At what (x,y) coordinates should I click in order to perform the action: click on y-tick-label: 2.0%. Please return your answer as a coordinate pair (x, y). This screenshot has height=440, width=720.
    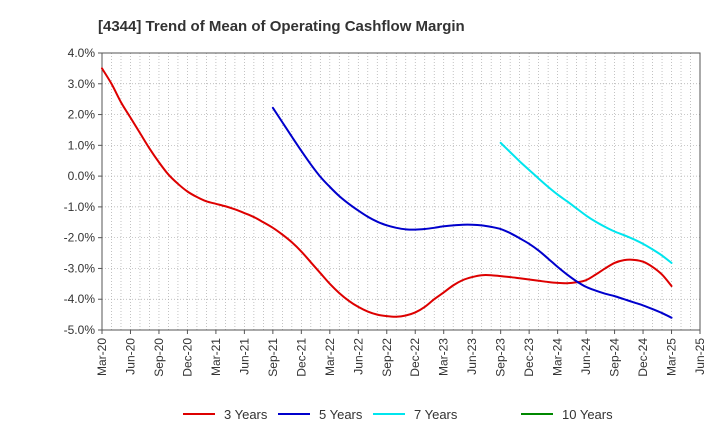
    Looking at the image, I should click on (82, 115).